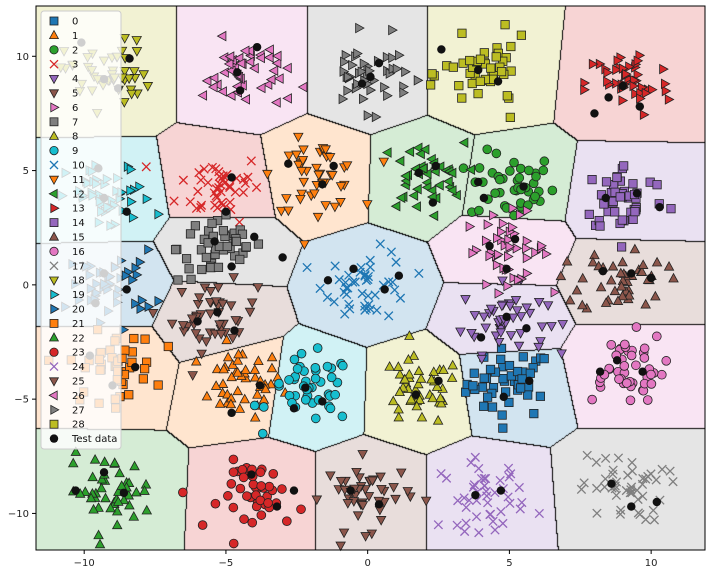 This screenshot has height=575, width=711. Describe the element at coordinates (22, 286) in the screenshot. I see `y-axis: −10 −5 0 5 10` at that location.